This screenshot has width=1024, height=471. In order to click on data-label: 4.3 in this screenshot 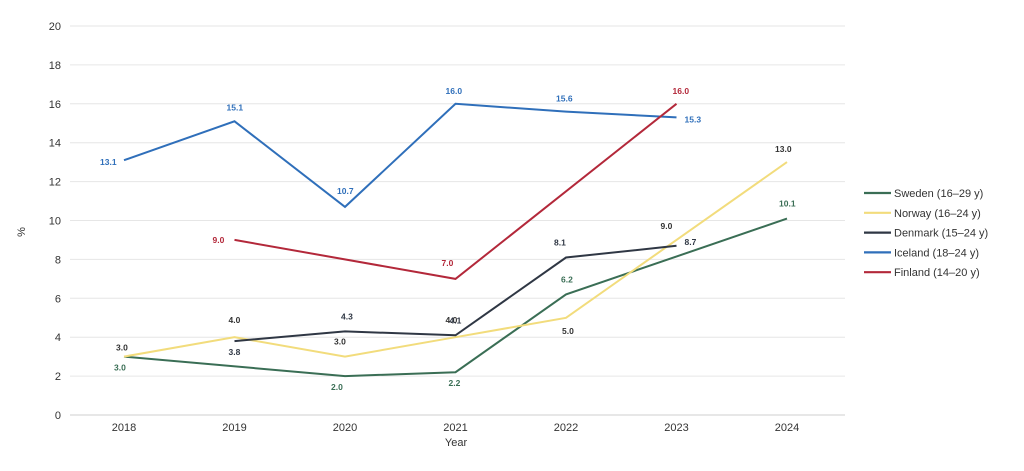, I will do `click(347, 316)`.